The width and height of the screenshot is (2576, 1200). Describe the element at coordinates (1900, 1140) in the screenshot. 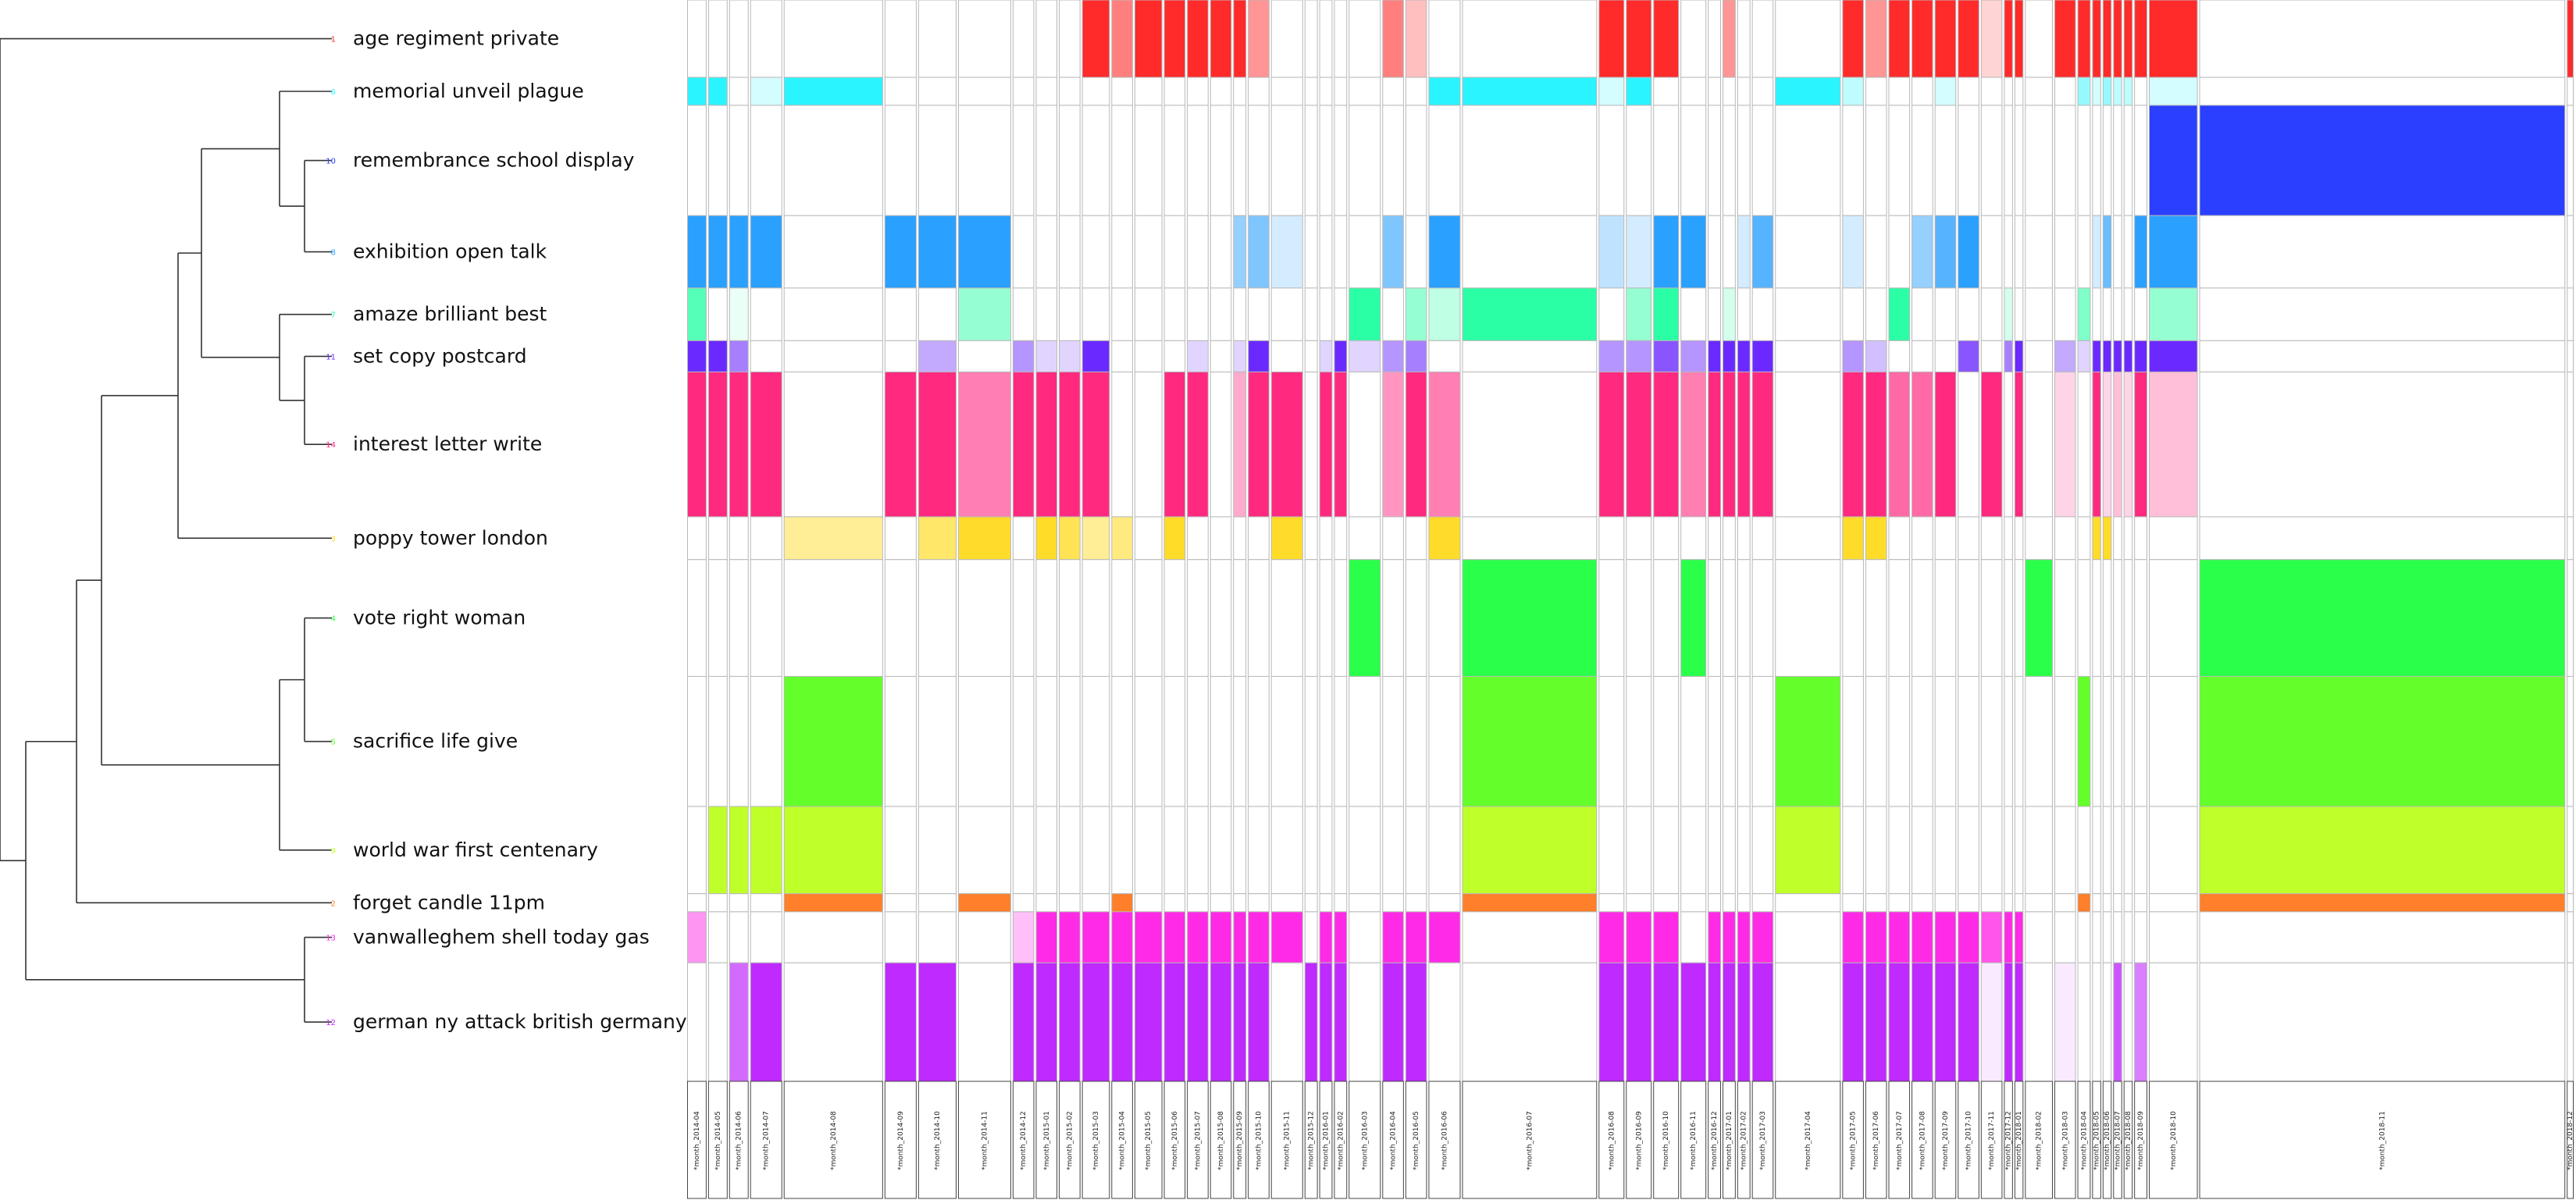

I see `column-label: *month_2017-07` at that location.